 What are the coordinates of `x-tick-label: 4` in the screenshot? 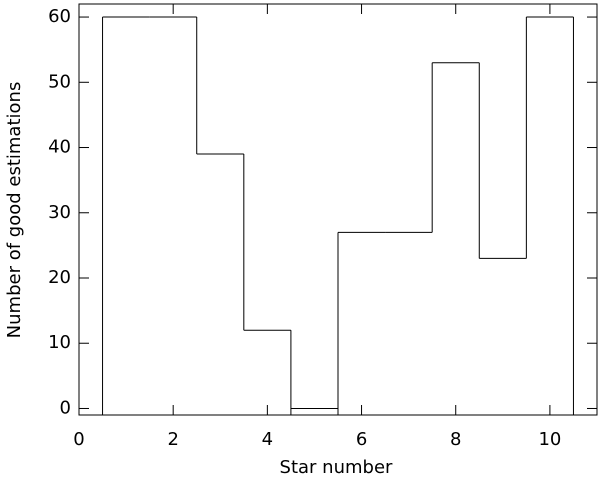 It's located at (267, 439).